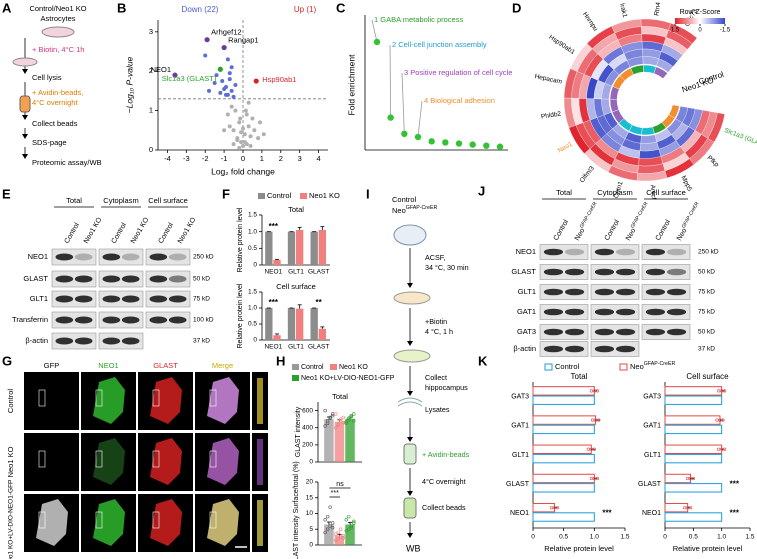 Image resolution: width=757 pixels, height=559 pixels. Describe the element at coordinates (220, 69) in the screenshot. I see `labeled-point` at that location.